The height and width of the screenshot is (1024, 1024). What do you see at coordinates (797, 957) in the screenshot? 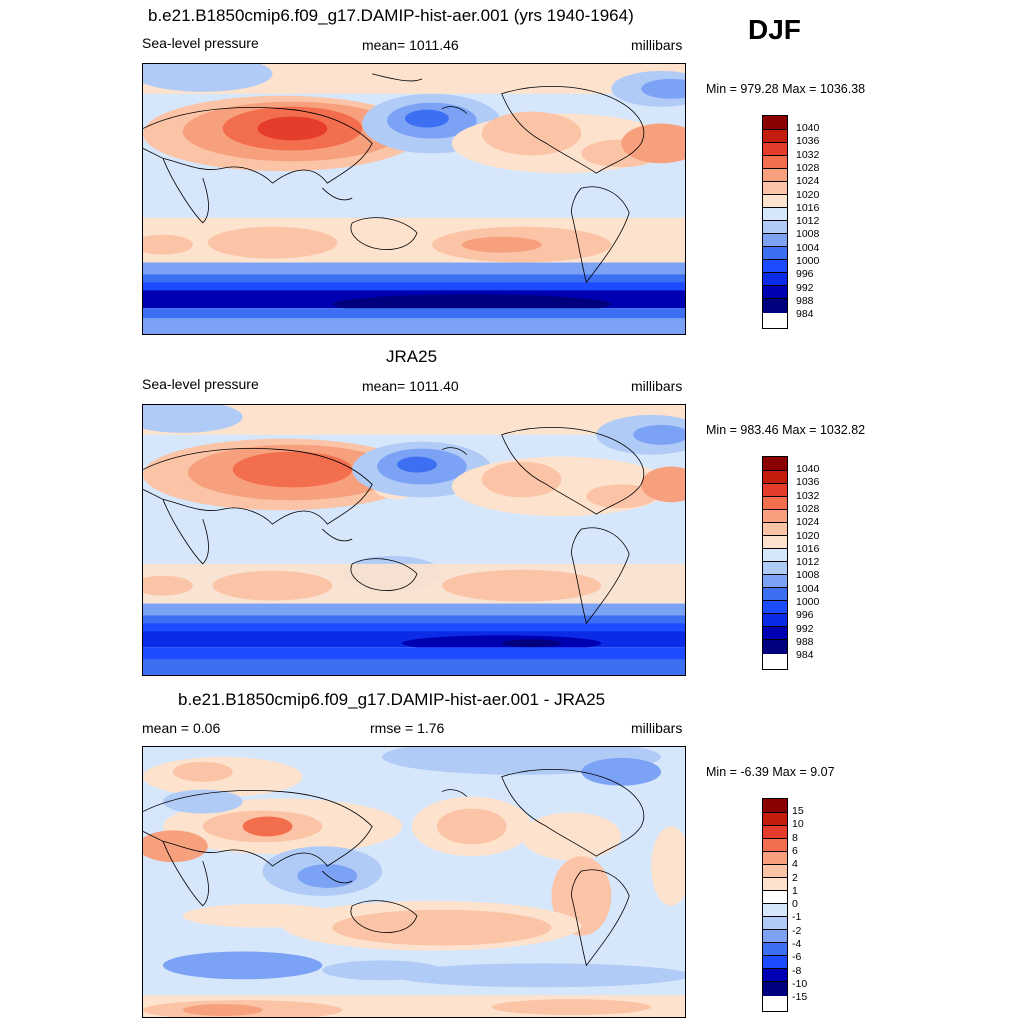
I see `colorbar-tick-label: -6` at bounding box center [797, 957].